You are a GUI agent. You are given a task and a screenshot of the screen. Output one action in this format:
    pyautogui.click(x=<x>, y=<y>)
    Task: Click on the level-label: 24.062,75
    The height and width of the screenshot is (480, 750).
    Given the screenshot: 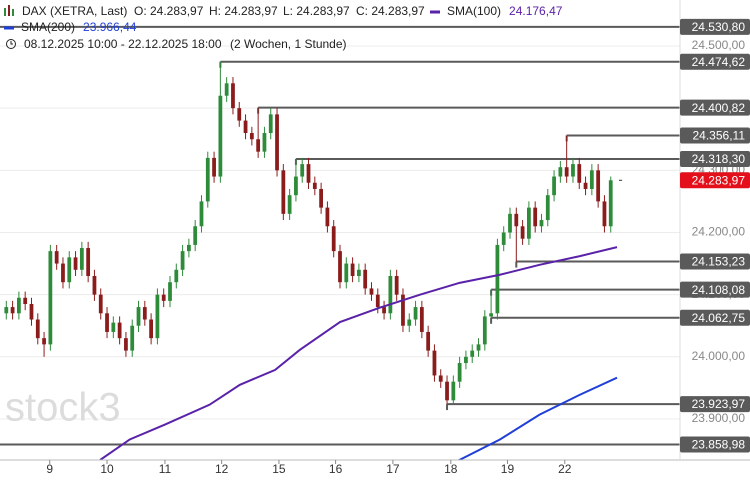 What is the action you would take?
    pyautogui.click(x=719, y=318)
    